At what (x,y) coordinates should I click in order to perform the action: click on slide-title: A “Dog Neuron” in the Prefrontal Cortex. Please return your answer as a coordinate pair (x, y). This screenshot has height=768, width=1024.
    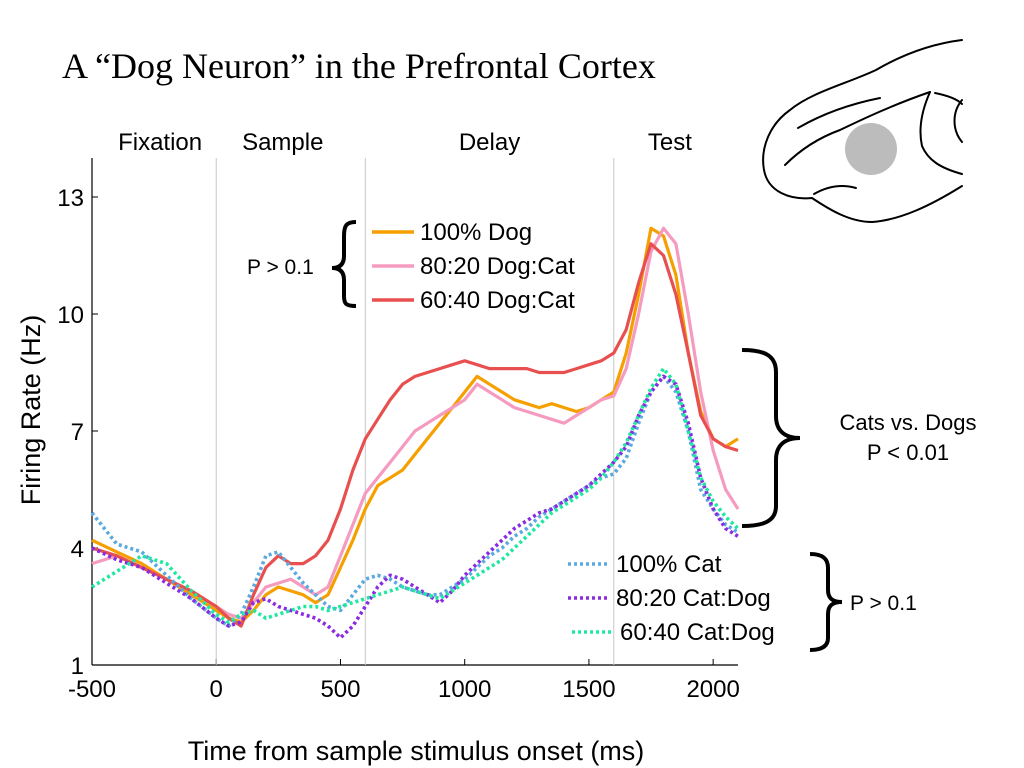
    Looking at the image, I should click on (359, 66).